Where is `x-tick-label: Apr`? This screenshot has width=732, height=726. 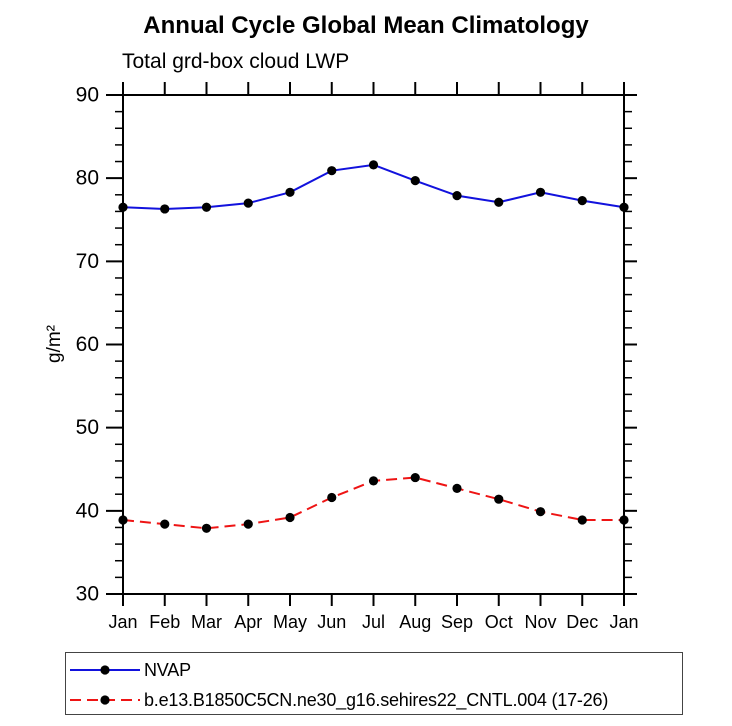 x-tick-label: Apr is located at coordinates (248, 622).